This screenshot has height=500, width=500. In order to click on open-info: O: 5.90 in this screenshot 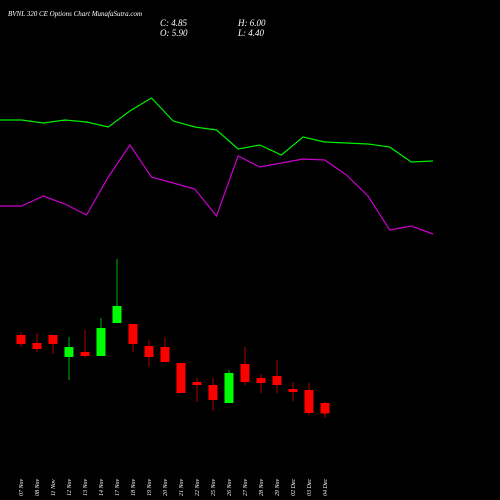, I will do `click(174, 33)`.